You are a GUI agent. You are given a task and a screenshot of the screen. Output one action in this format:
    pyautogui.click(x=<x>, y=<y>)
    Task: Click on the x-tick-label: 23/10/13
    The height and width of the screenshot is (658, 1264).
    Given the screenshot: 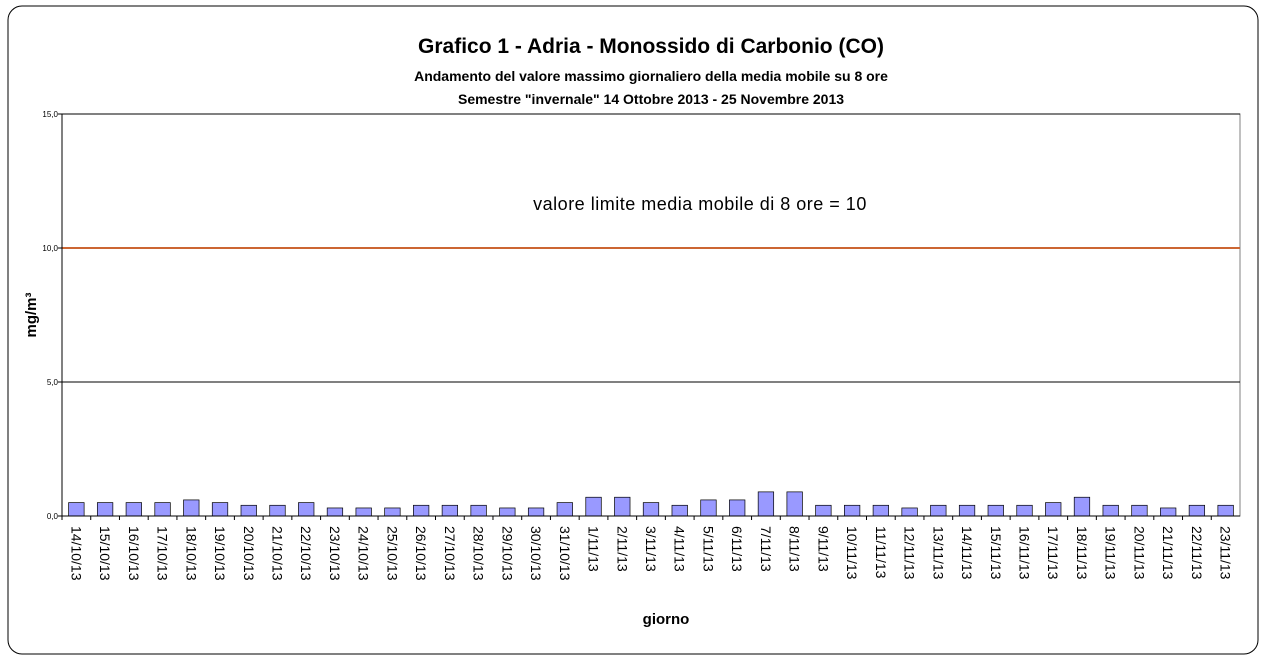 What is the action you would take?
    pyautogui.click(x=335, y=553)
    